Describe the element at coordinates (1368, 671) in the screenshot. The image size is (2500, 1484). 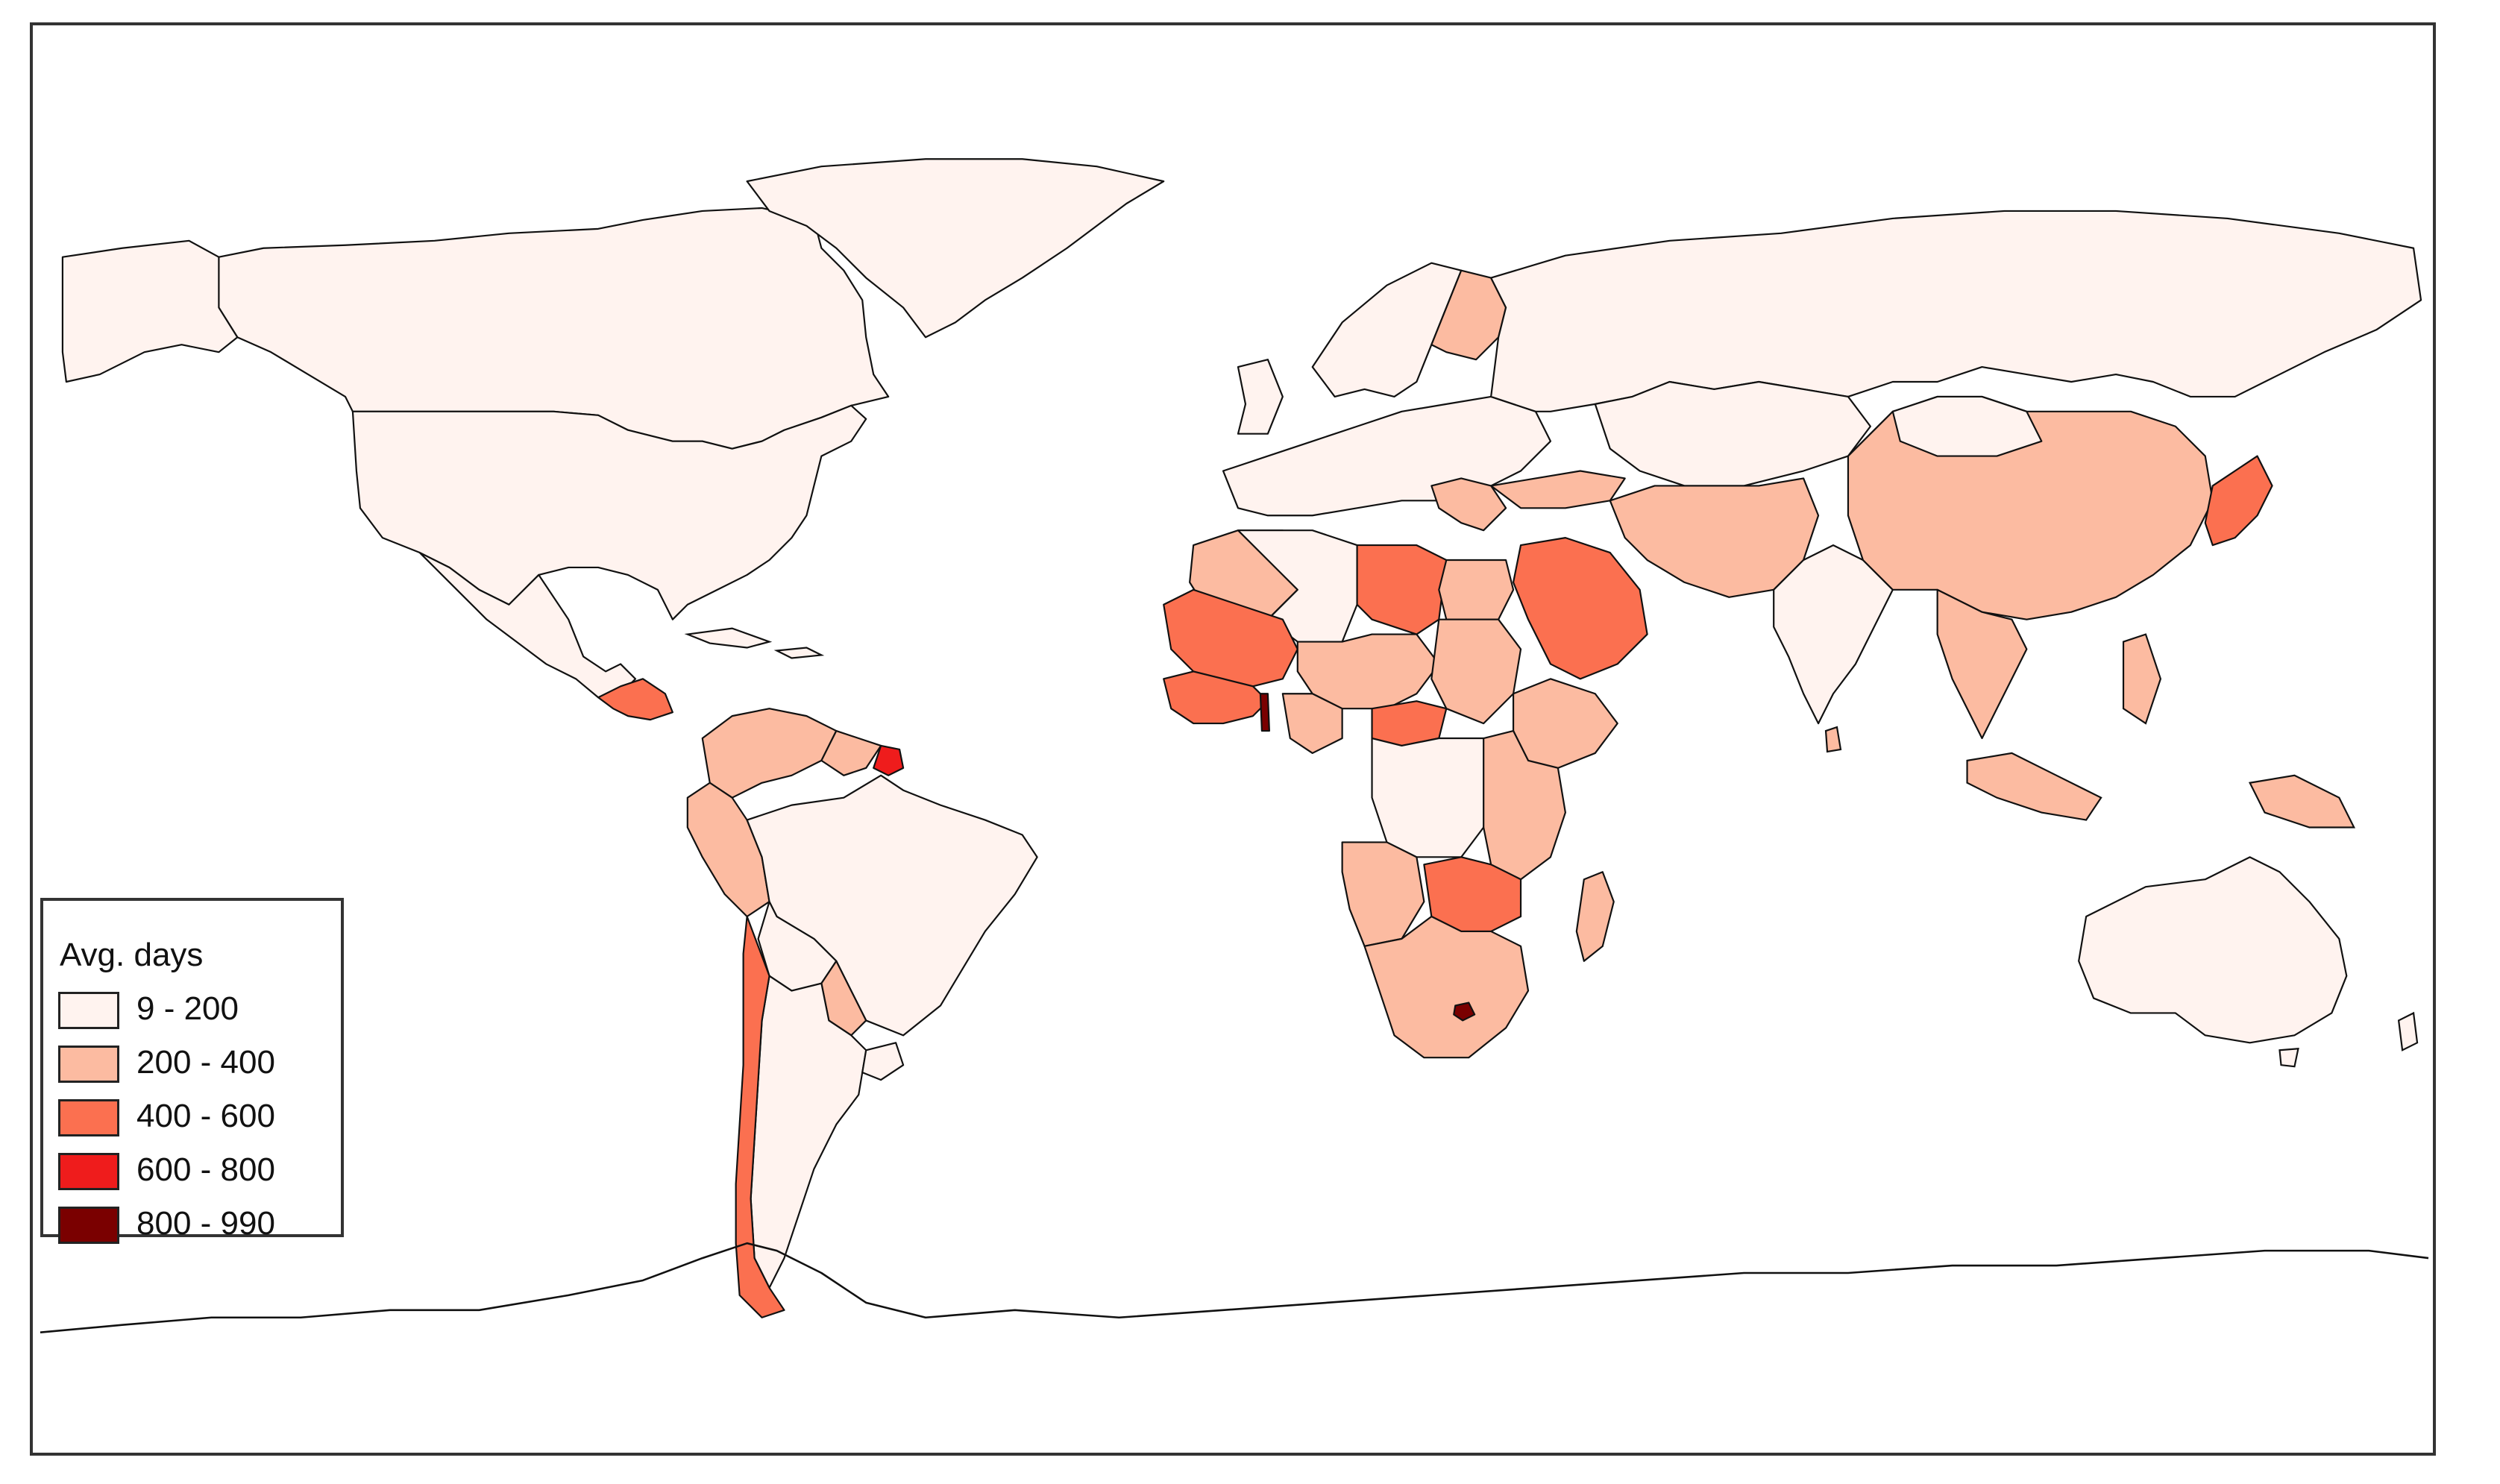
I see `country-niger-chad` at that location.